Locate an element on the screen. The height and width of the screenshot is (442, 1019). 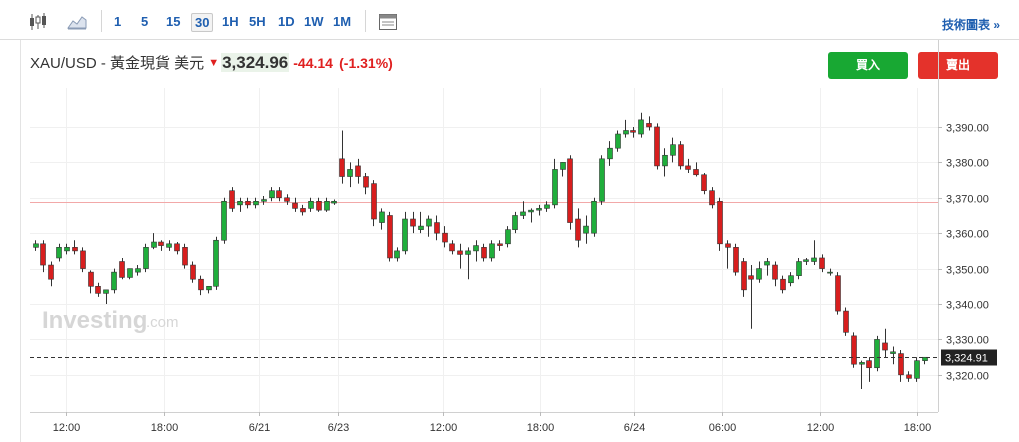
x-tick-label: 12:00 is located at coordinates (821, 428).